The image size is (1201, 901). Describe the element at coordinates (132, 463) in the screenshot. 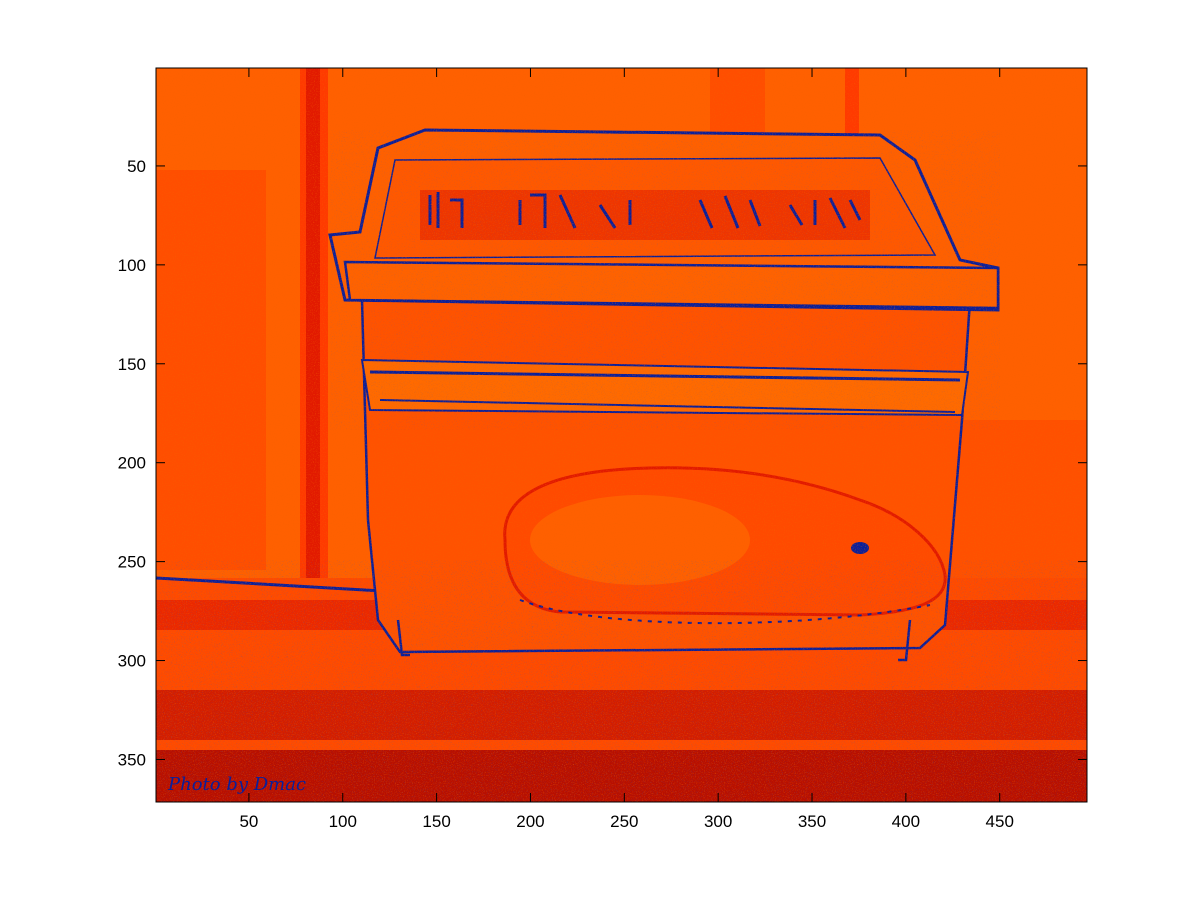

I see `y-tick-label: 200` at that location.